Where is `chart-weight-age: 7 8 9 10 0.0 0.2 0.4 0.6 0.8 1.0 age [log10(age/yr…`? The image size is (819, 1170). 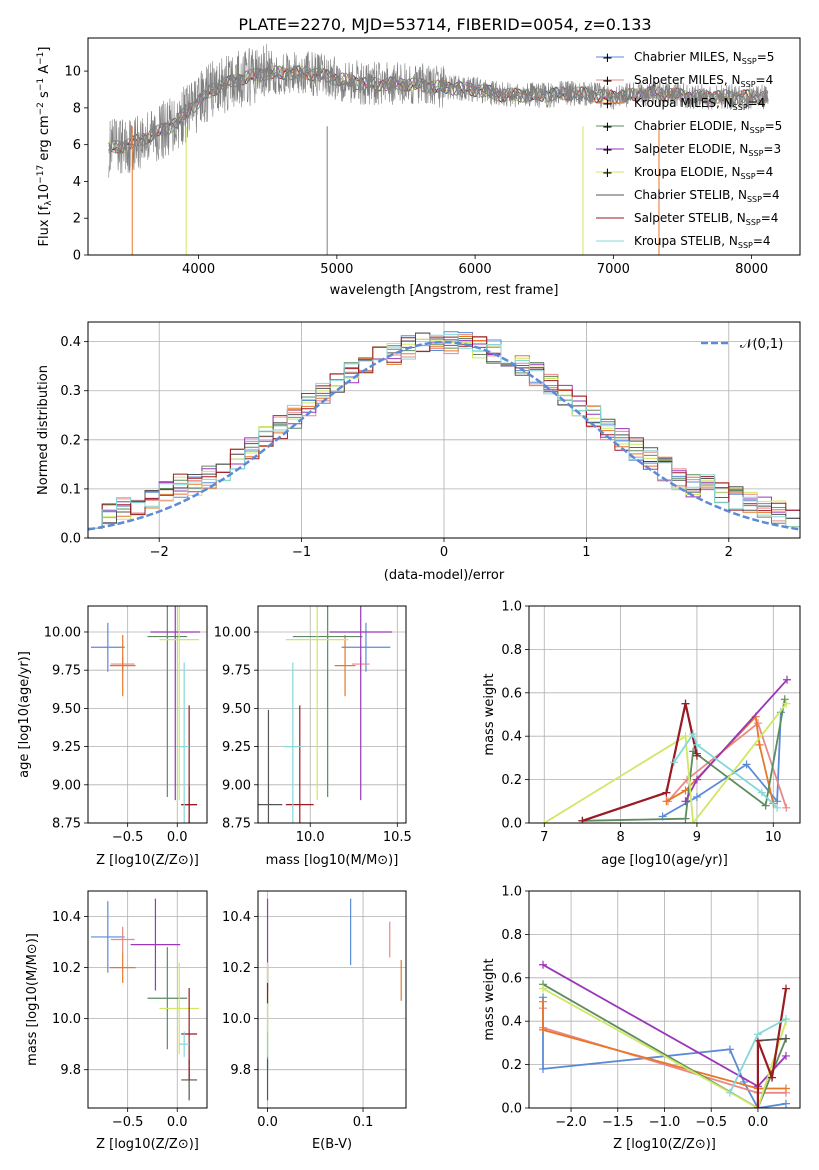 chart-weight-age: 7 8 9 10 0.0 0.2 0.4 0.6 0.8 1.0 age [log10(age/yr… is located at coordinates (641, 734).